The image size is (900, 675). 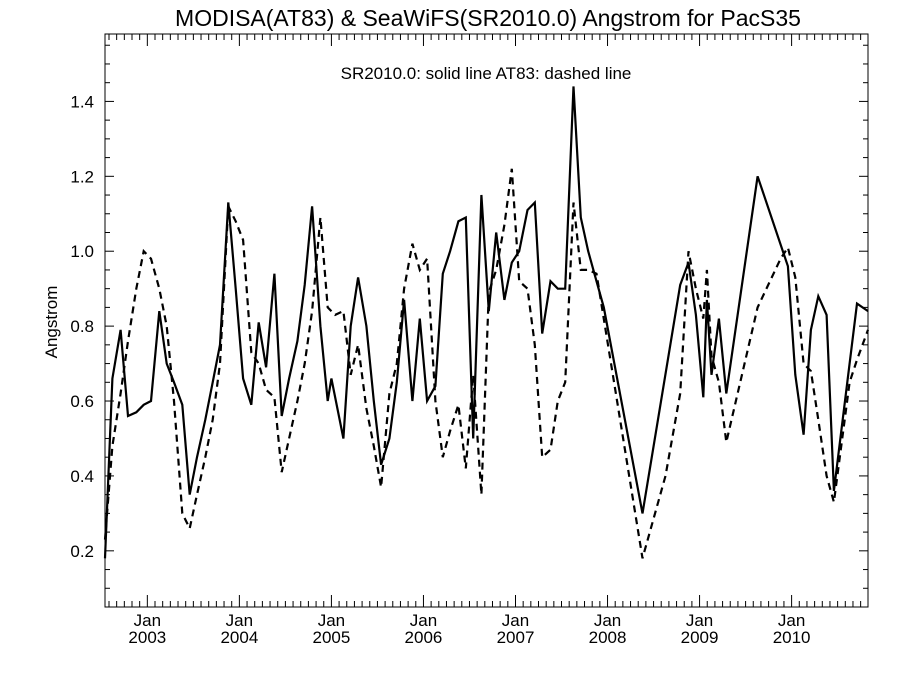 What do you see at coordinates (608, 637) in the screenshot?
I see `x-tick-year-label: 2008` at bounding box center [608, 637].